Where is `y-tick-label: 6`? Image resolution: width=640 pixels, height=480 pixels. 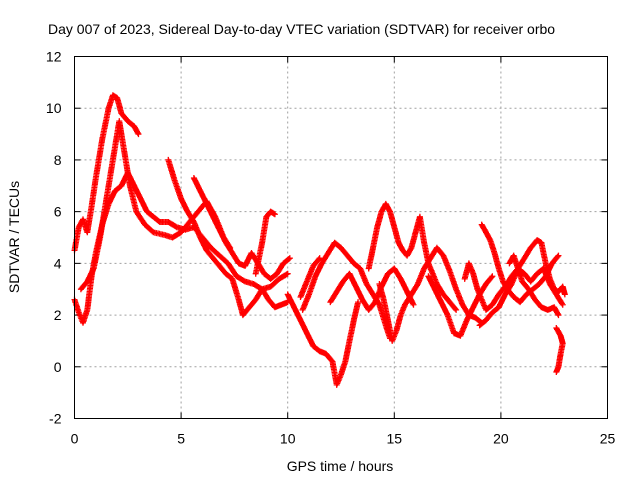
y-tick-label: 6 is located at coordinates (58, 212).